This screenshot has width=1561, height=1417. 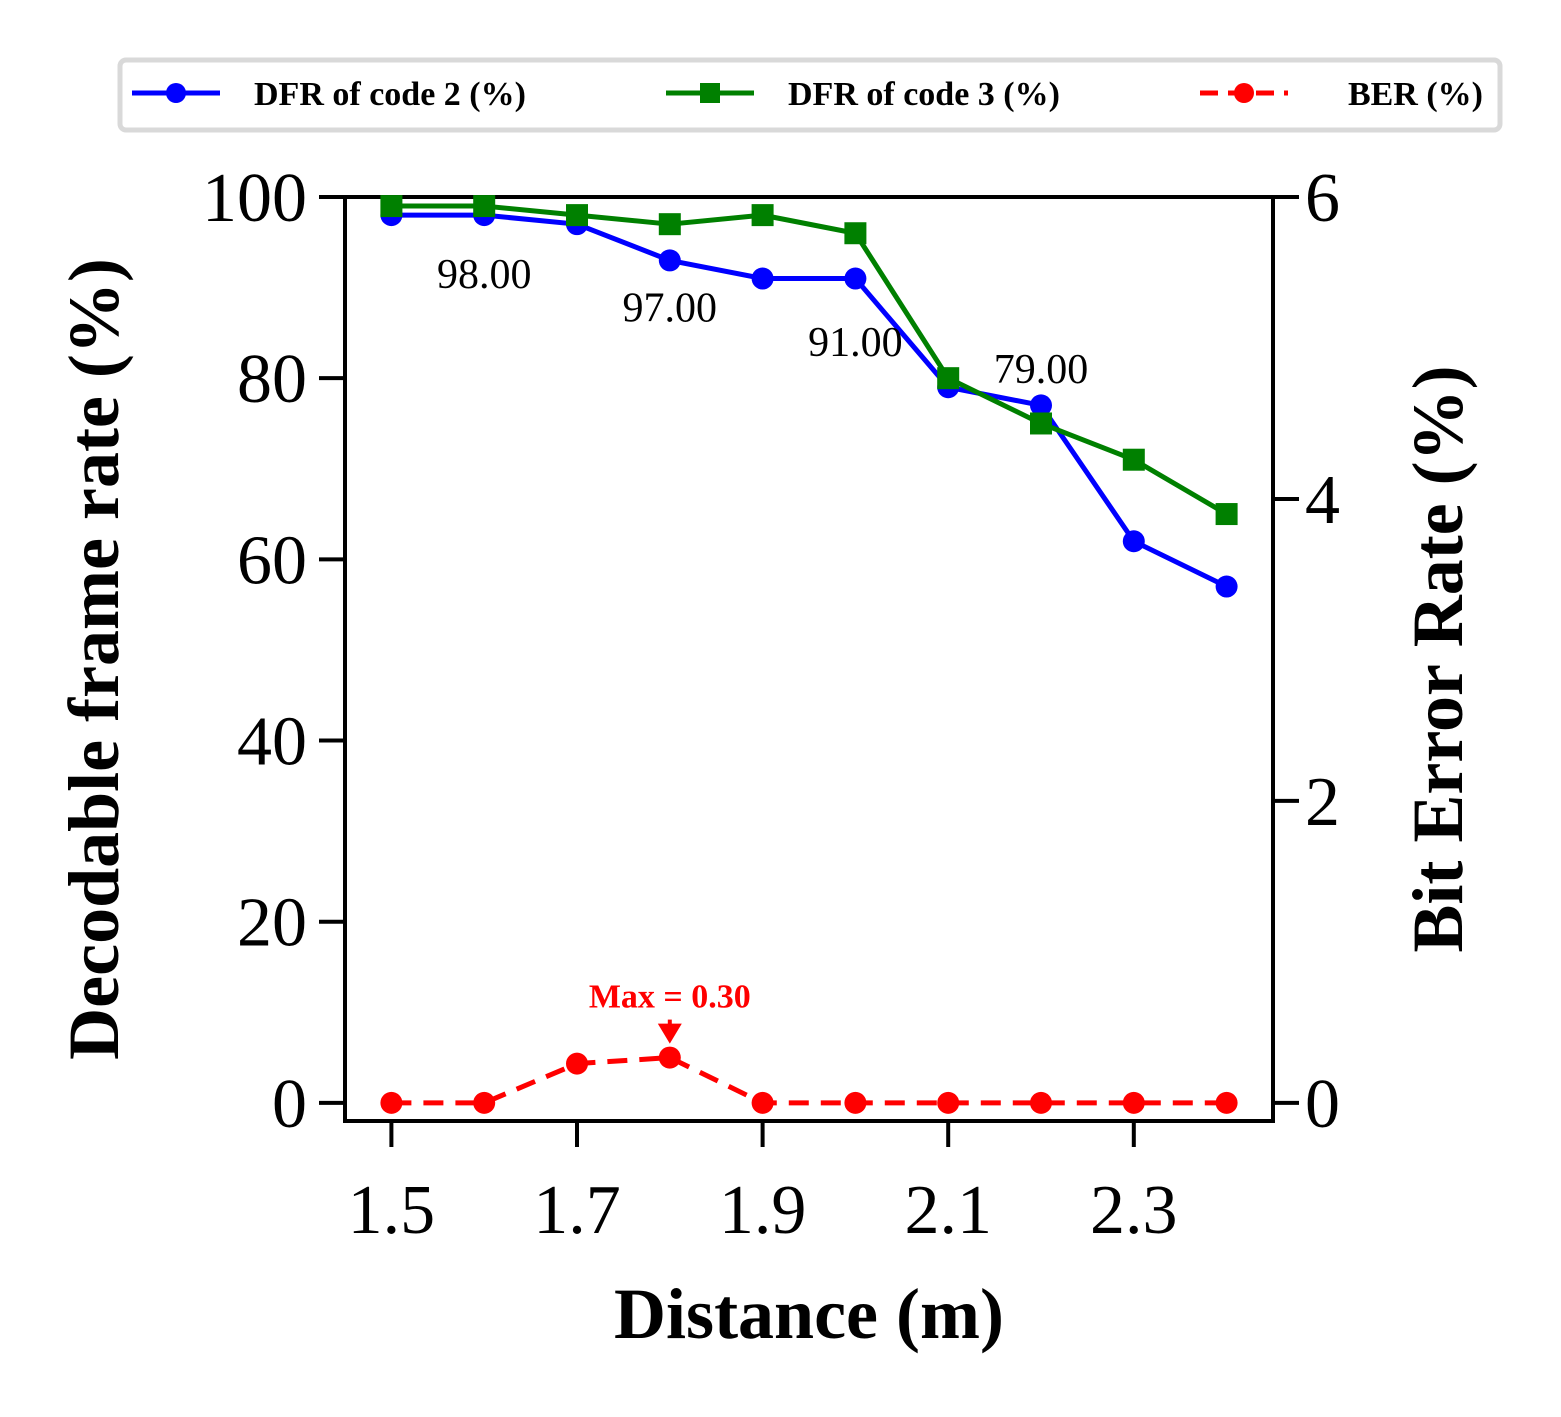 What do you see at coordinates (762, 322) in the screenshot?
I see `data-labels: 98.00 97.00 91.00 79.00` at bounding box center [762, 322].